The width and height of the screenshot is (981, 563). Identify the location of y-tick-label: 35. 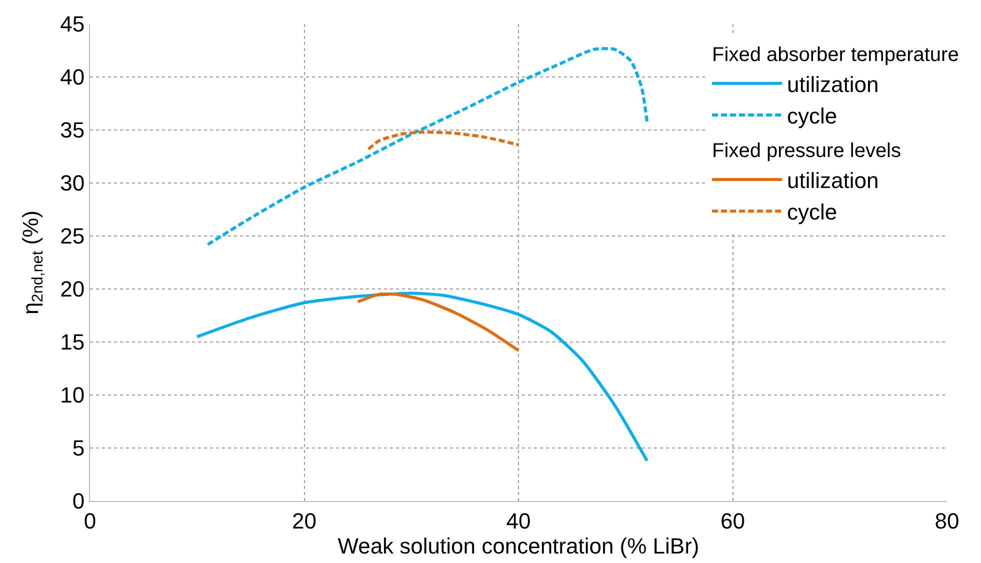
(72, 130).